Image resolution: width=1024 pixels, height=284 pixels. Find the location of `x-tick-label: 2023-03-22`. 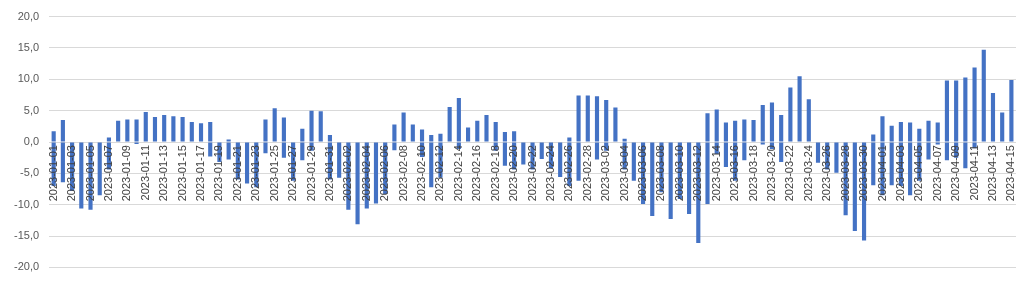

x-tick-label: 2023-03-22 is located at coordinates (789, 173).